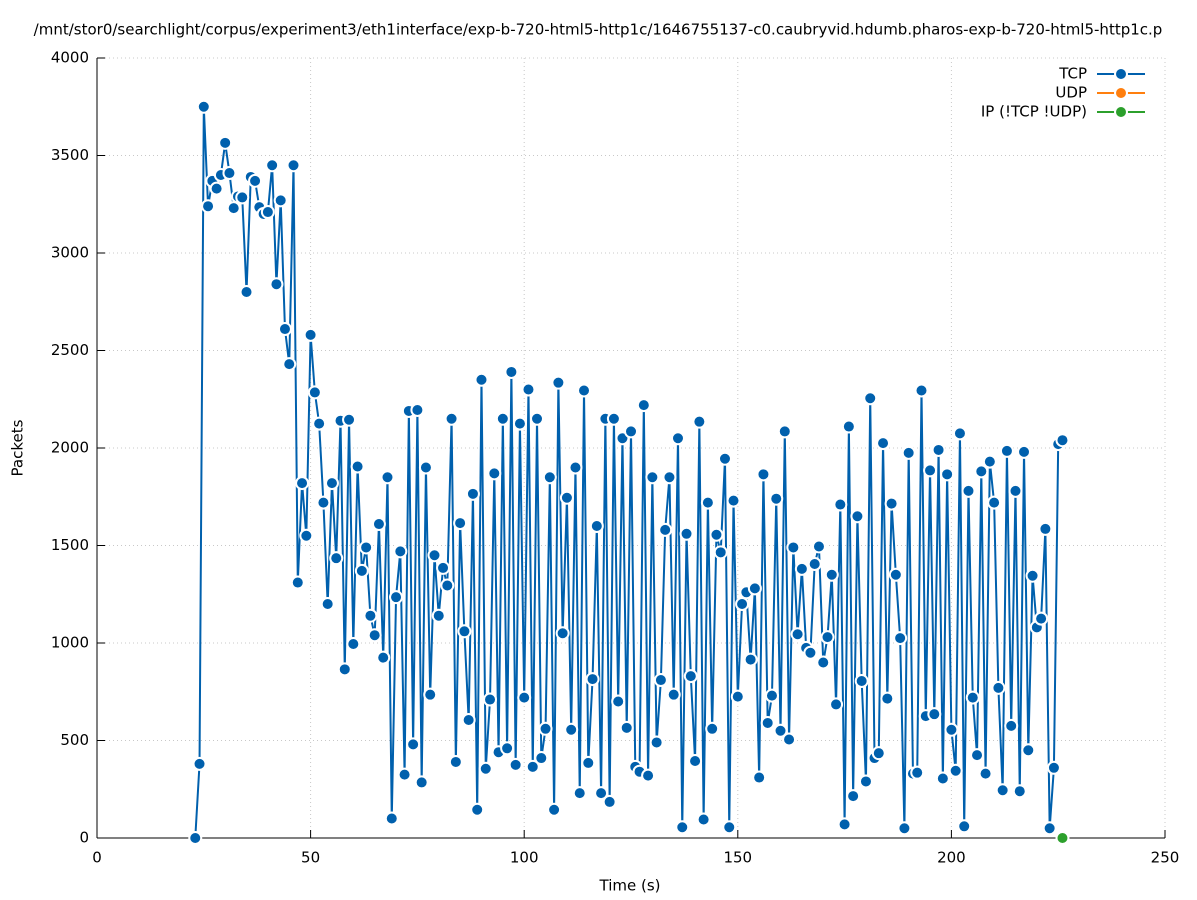 This screenshot has height=900, width=1197. I want to click on x-tick-label: 50, so click(310, 858).